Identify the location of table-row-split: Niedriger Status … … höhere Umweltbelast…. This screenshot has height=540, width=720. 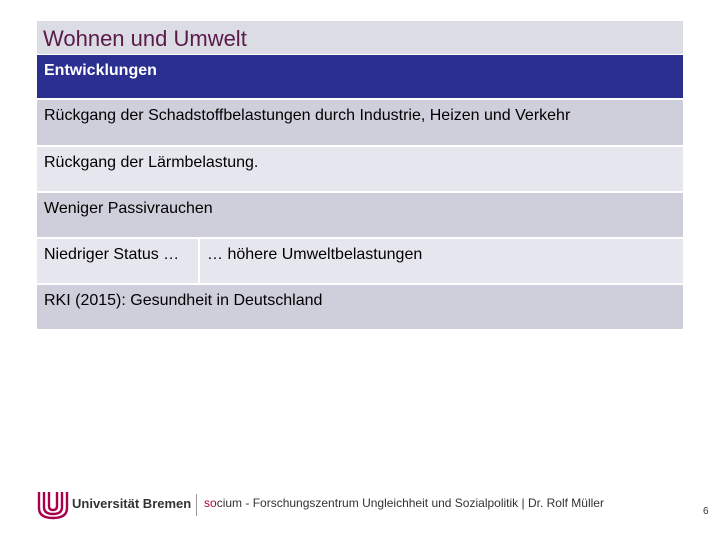
(360, 262).